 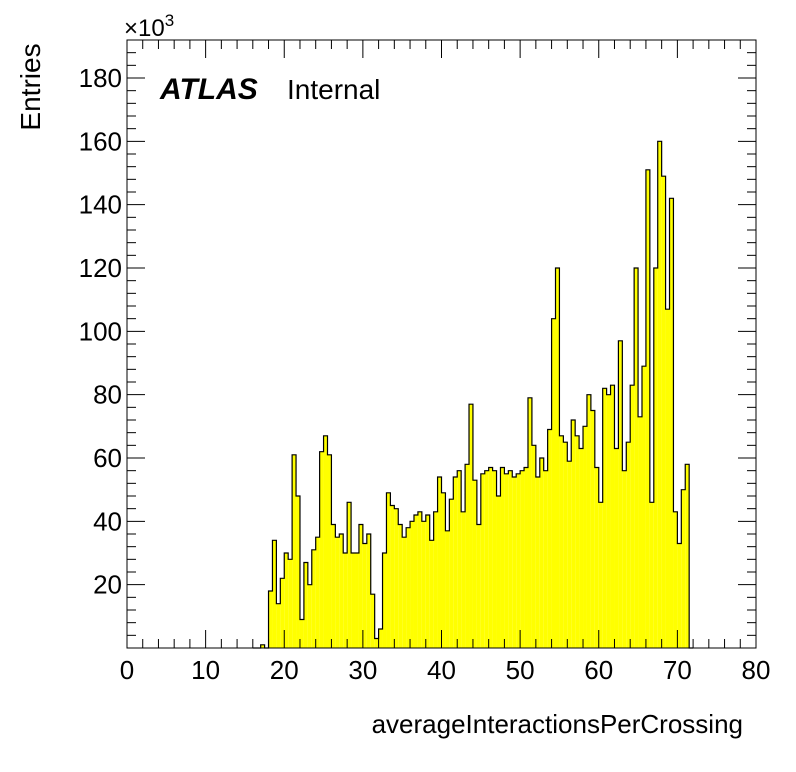 I want to click on x-tick-label: 70, so click(x=677, y=670).